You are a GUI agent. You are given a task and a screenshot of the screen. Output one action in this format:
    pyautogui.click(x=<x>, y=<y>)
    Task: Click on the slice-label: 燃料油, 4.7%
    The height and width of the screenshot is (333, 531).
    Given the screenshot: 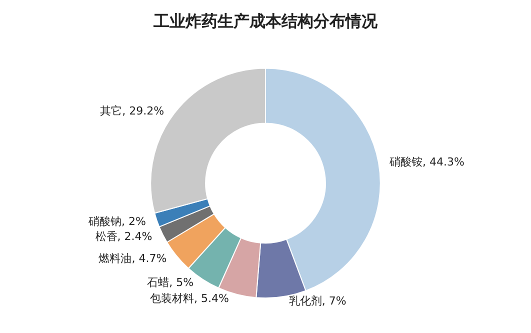 What is the action you would take?
    pyautogui.click(x=132, y=259)
    